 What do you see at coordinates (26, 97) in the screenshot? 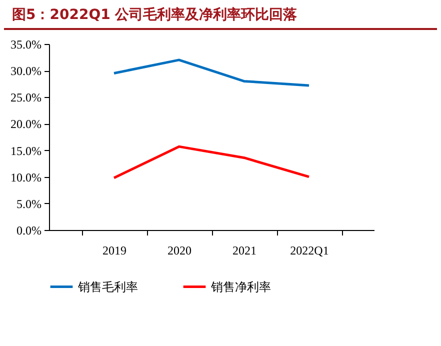
I see `y-tick-label: 25.0%` at bounding box center [26, 97].